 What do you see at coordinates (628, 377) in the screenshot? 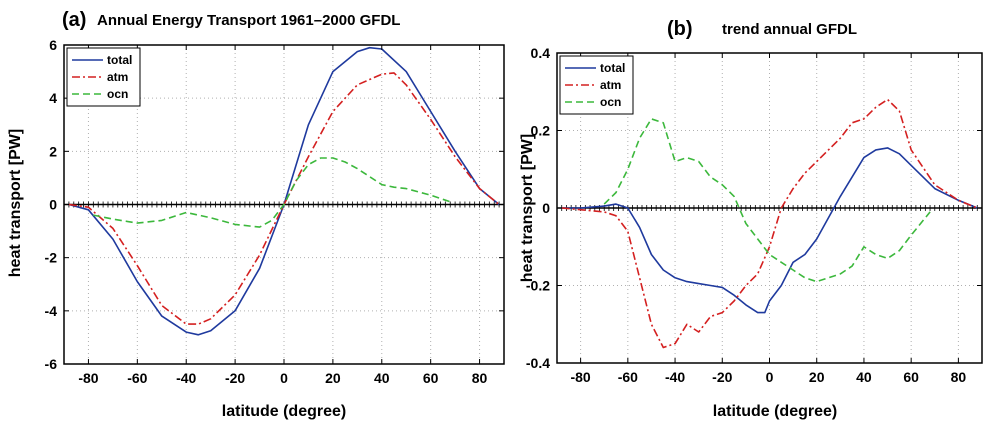
I see `panel-b-x-tick-label: -60` at bounding box center [628, 377].